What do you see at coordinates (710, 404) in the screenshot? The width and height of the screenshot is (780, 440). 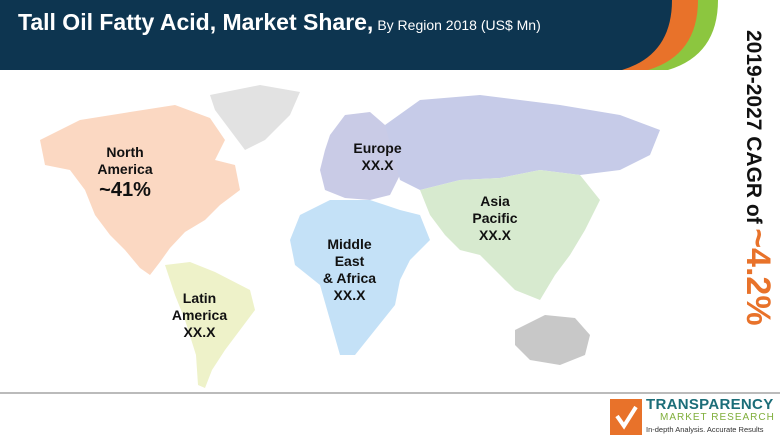 I see `logo-name: TRANSPARENCY` at bounding box center [710, 404].